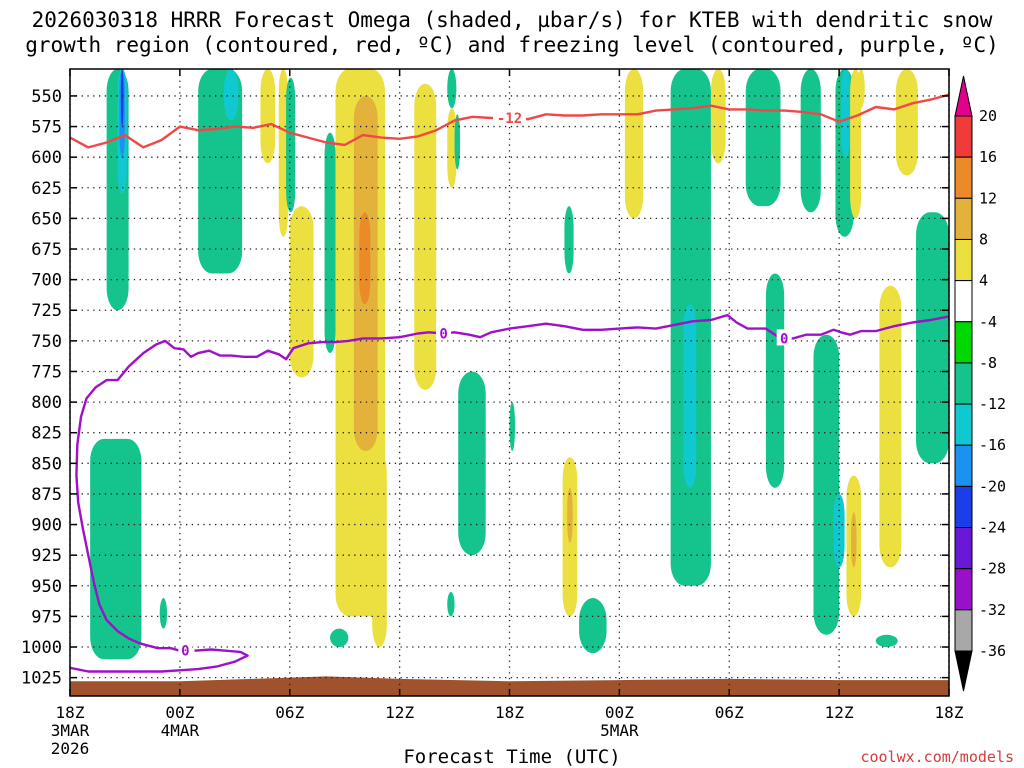  I want to click on colorbar-arrow-bottom, so click(963, 671).